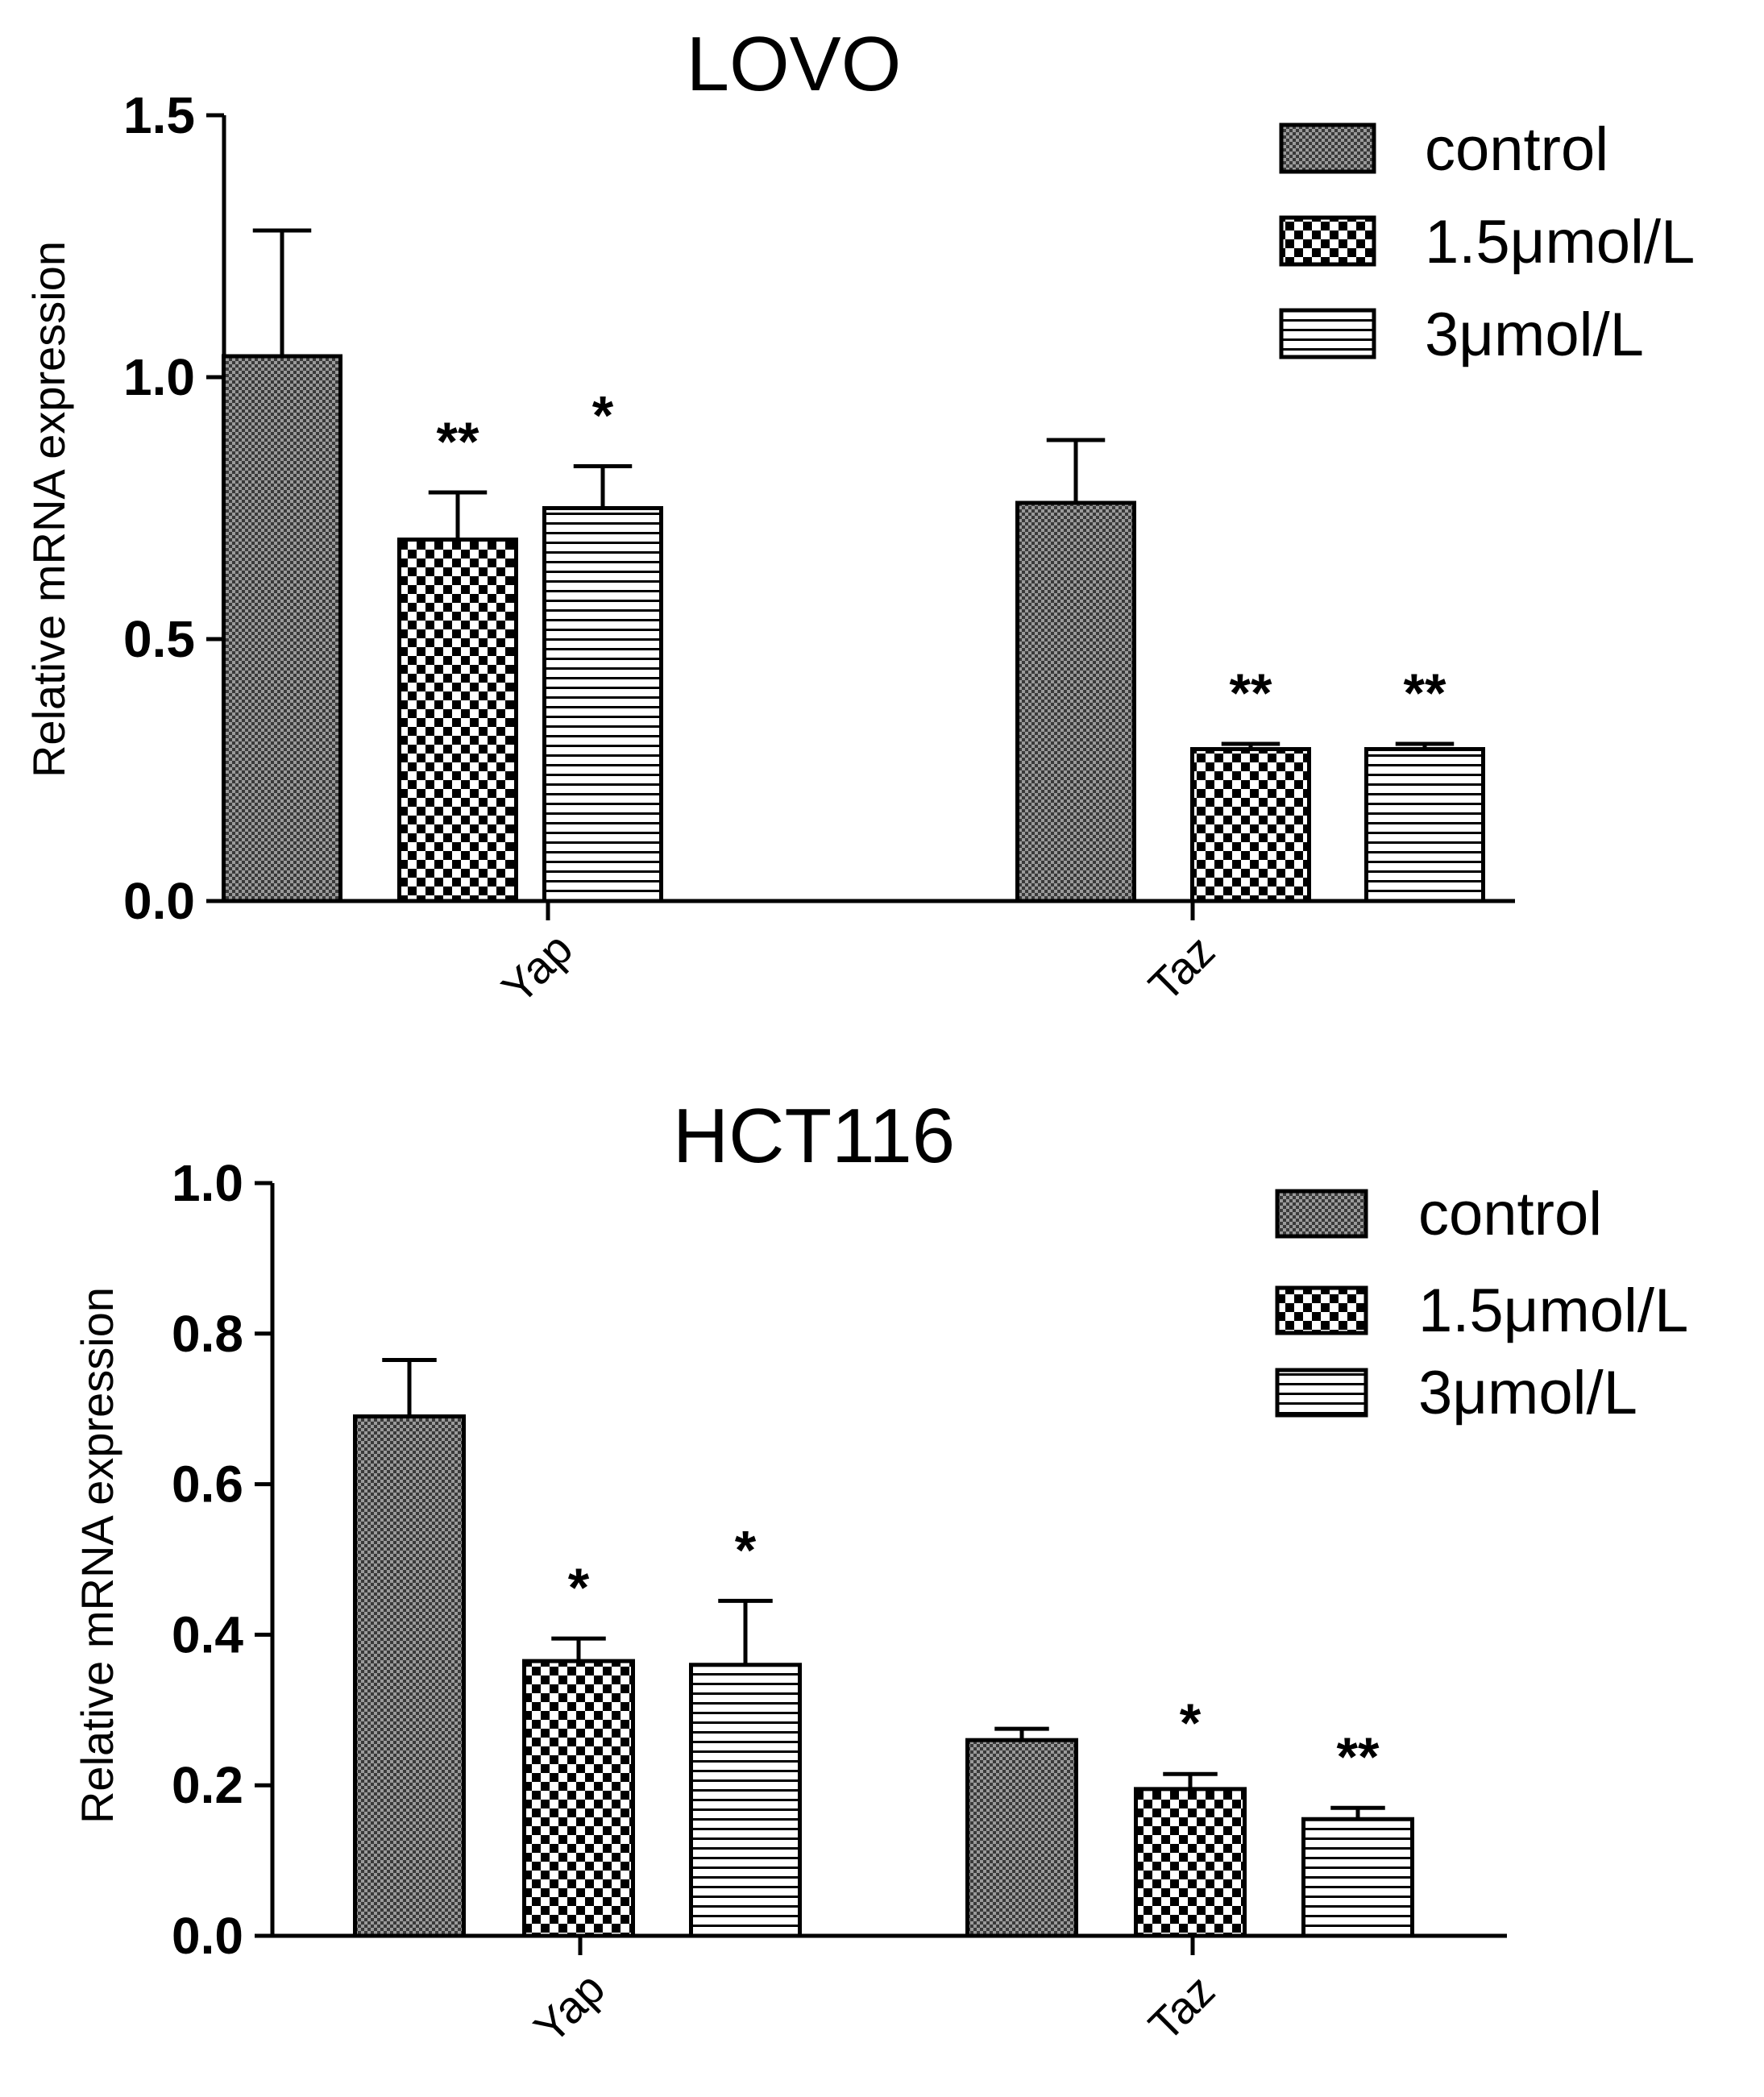  I want to click on y-tick-label: 0.8, so click(208, 1334).